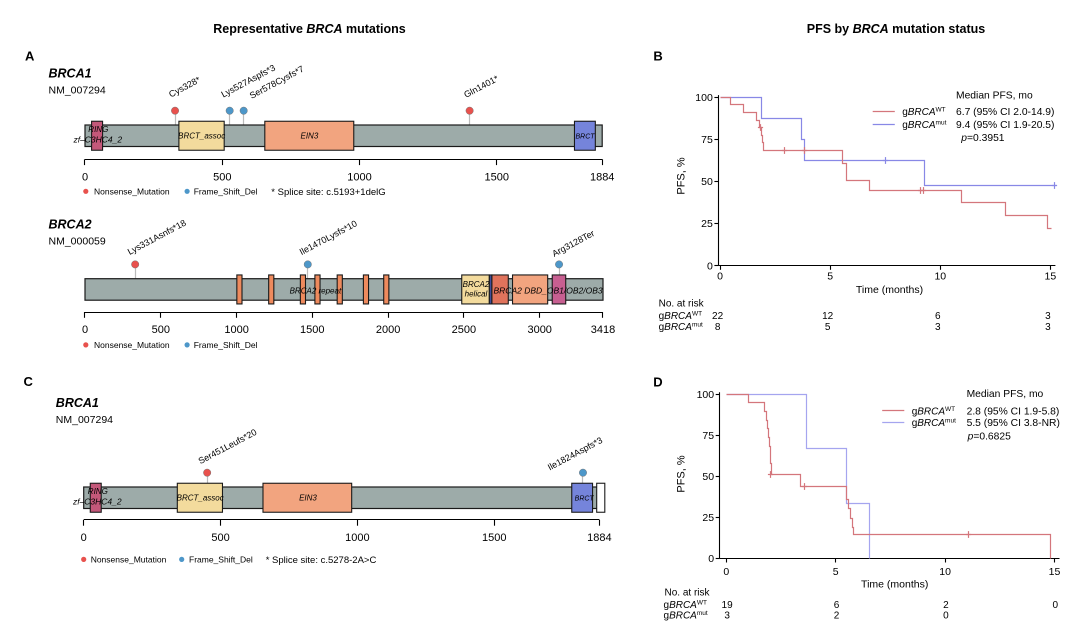 The height and width of the screenshot is (642, 1090). Describe the element at coordinates (309, 29) in the screenshot. I see `svg-text: Representative BRCA mutations` at that location.